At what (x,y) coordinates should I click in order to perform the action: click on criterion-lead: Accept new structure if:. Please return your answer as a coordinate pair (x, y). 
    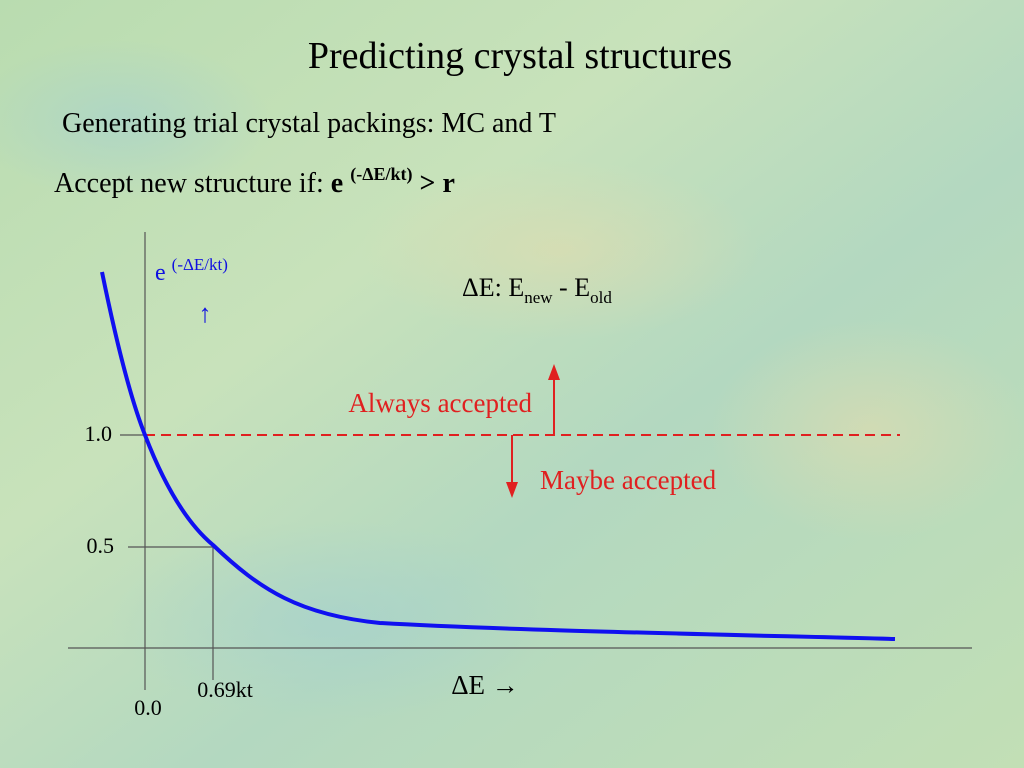
    Looking at the image, I should click on (189, 183).